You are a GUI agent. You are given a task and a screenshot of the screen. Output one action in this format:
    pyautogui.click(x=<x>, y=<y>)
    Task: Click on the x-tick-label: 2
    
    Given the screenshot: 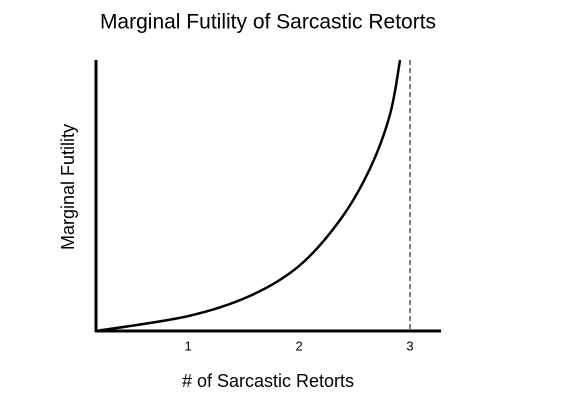 What is the action you would take?
    pyautogui.click(x=298, y=345)
    